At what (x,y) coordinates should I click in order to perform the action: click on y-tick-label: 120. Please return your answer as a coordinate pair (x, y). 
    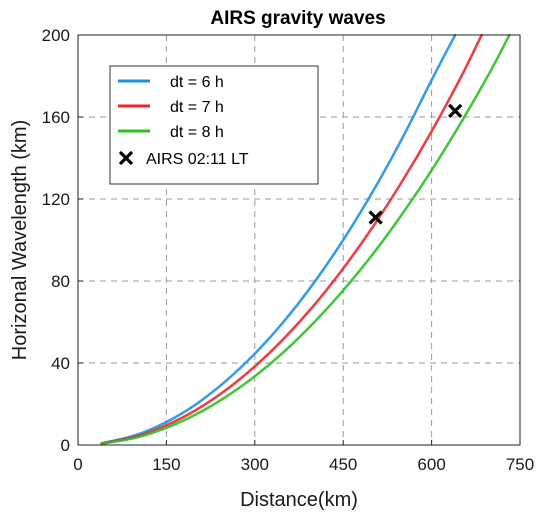
    Looking at the image, I should click on (56, 199).